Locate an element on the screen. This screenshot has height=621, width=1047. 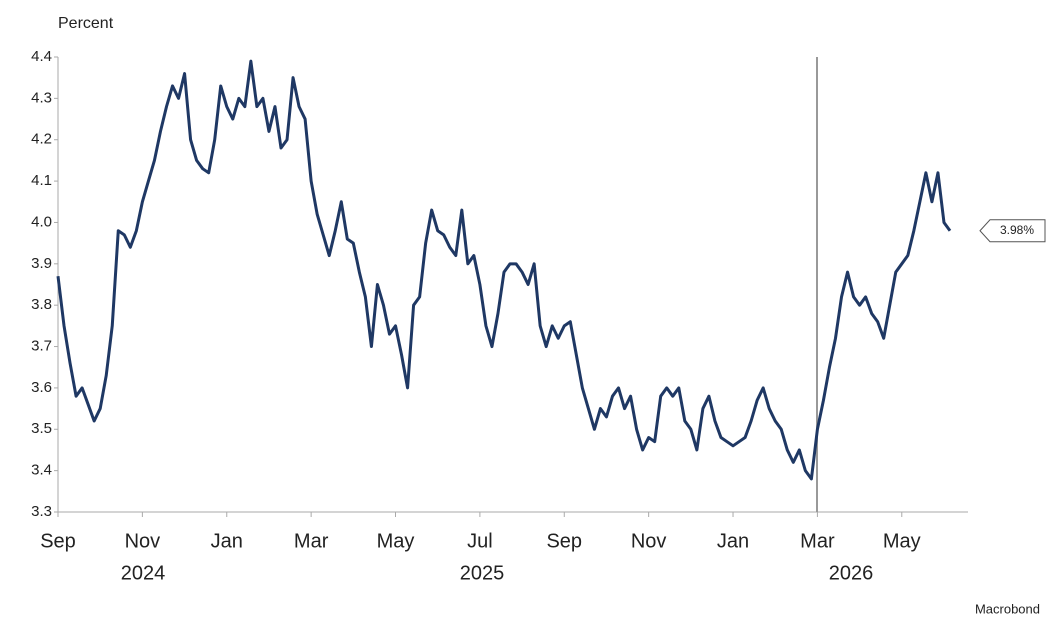
source: Macrobond is located at coordinates (1007, 608).